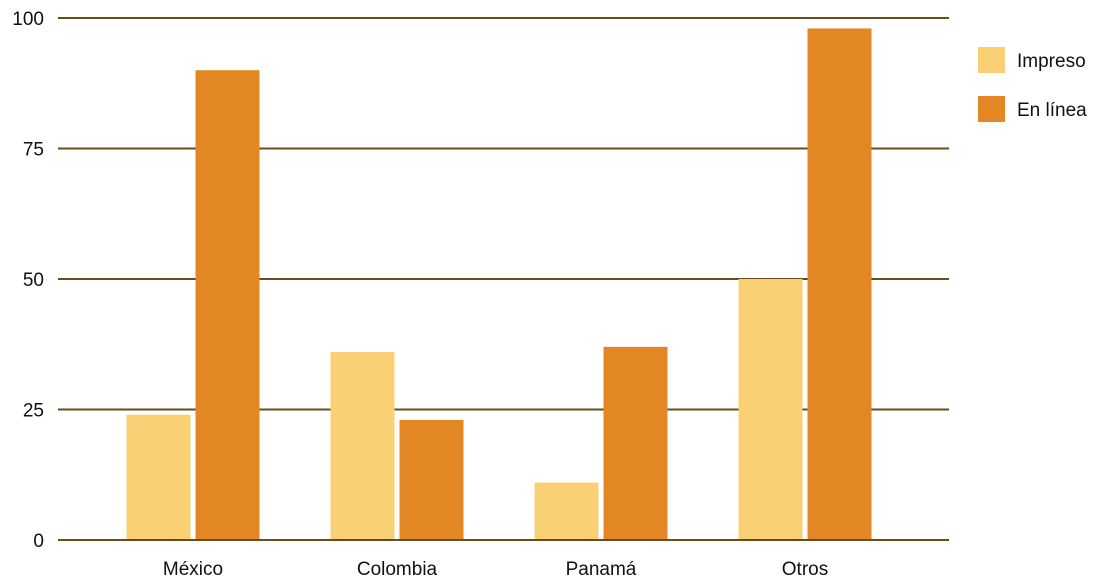  What do you see at coordinates (991, 109) in the screenshot?
I see `legend-swatch-en-linea` at bounding box center [991, 109].